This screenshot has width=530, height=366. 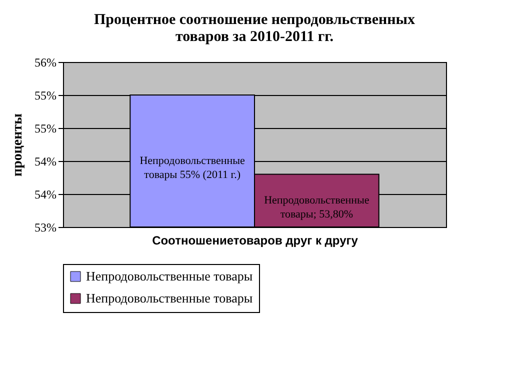 What do you see at coordinates (18, 145) in the screenshot?
I see `y-axis-title: проценты` at bounding box center [18, 145].